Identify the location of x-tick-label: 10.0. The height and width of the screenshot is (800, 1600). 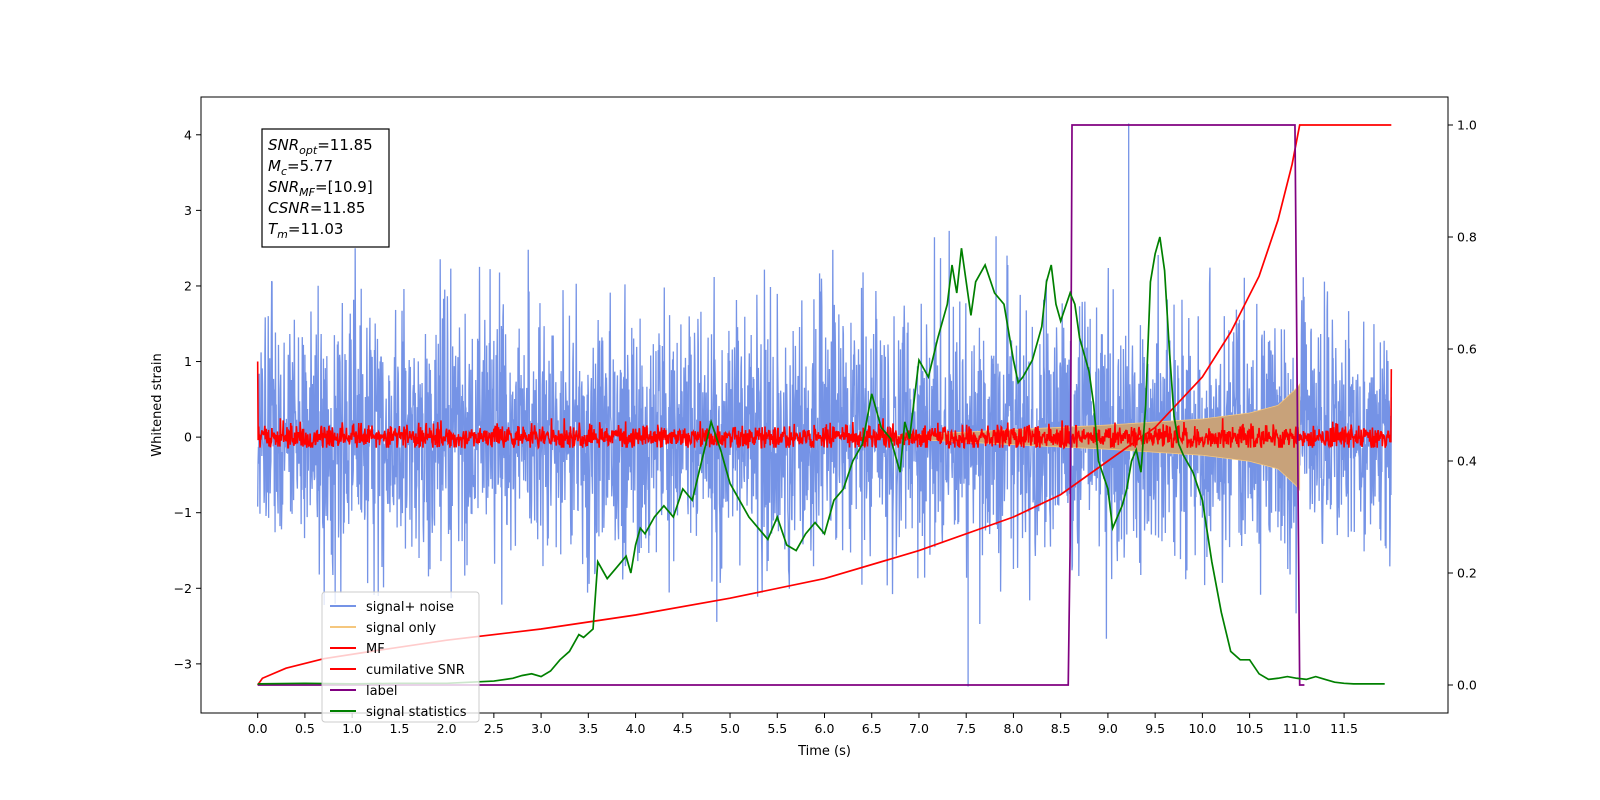
(1202, 728).